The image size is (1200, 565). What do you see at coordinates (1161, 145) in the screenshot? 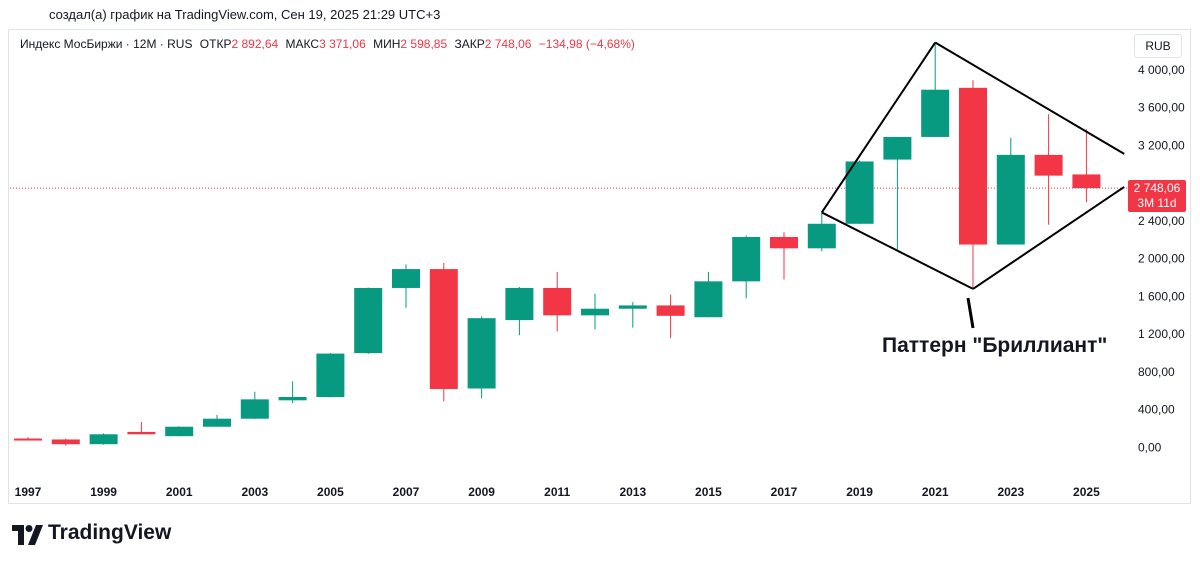
I see `y-tick-label: 3 200,00` at bounding box center [1161, 145].